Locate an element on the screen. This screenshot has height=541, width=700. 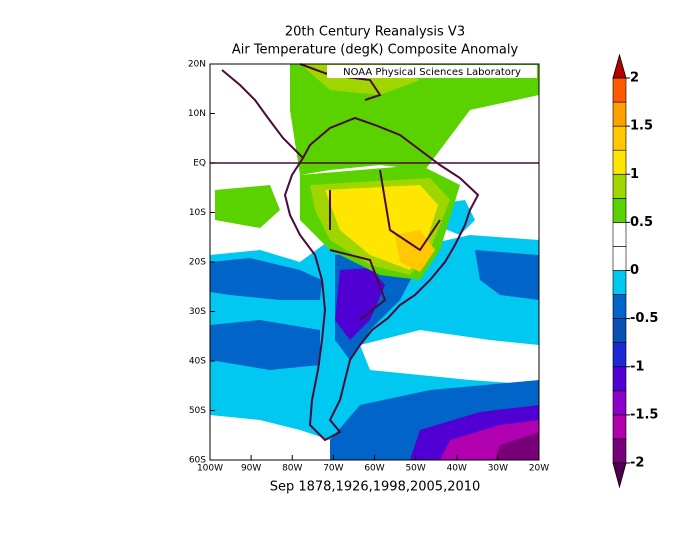
colorbar-tick-label: -0.5 is located at coordinates (644, 318).